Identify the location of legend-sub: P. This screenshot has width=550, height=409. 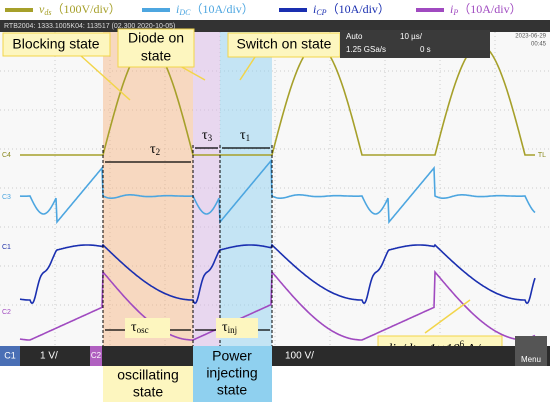
(455, 12).